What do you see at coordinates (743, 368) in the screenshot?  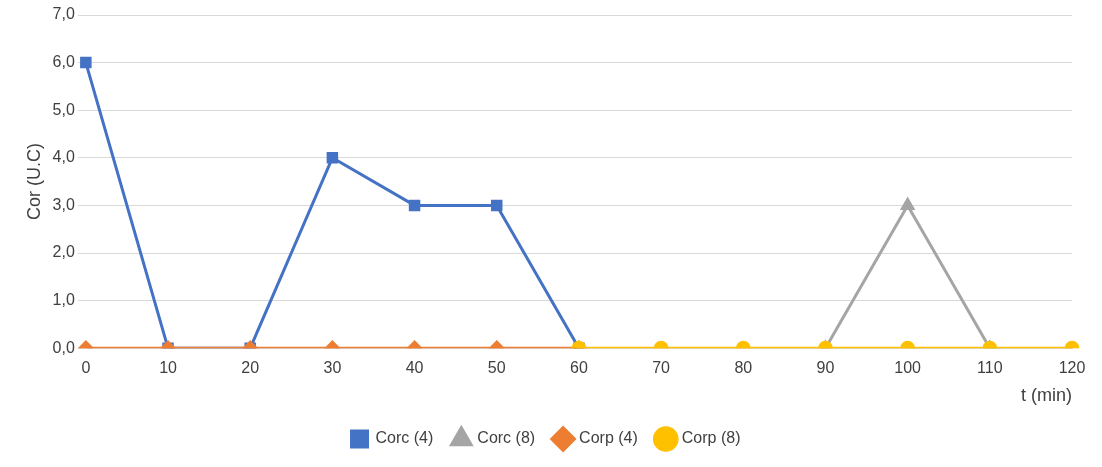 I see `x-tick-label: 80` at bounding box center [743, 368].